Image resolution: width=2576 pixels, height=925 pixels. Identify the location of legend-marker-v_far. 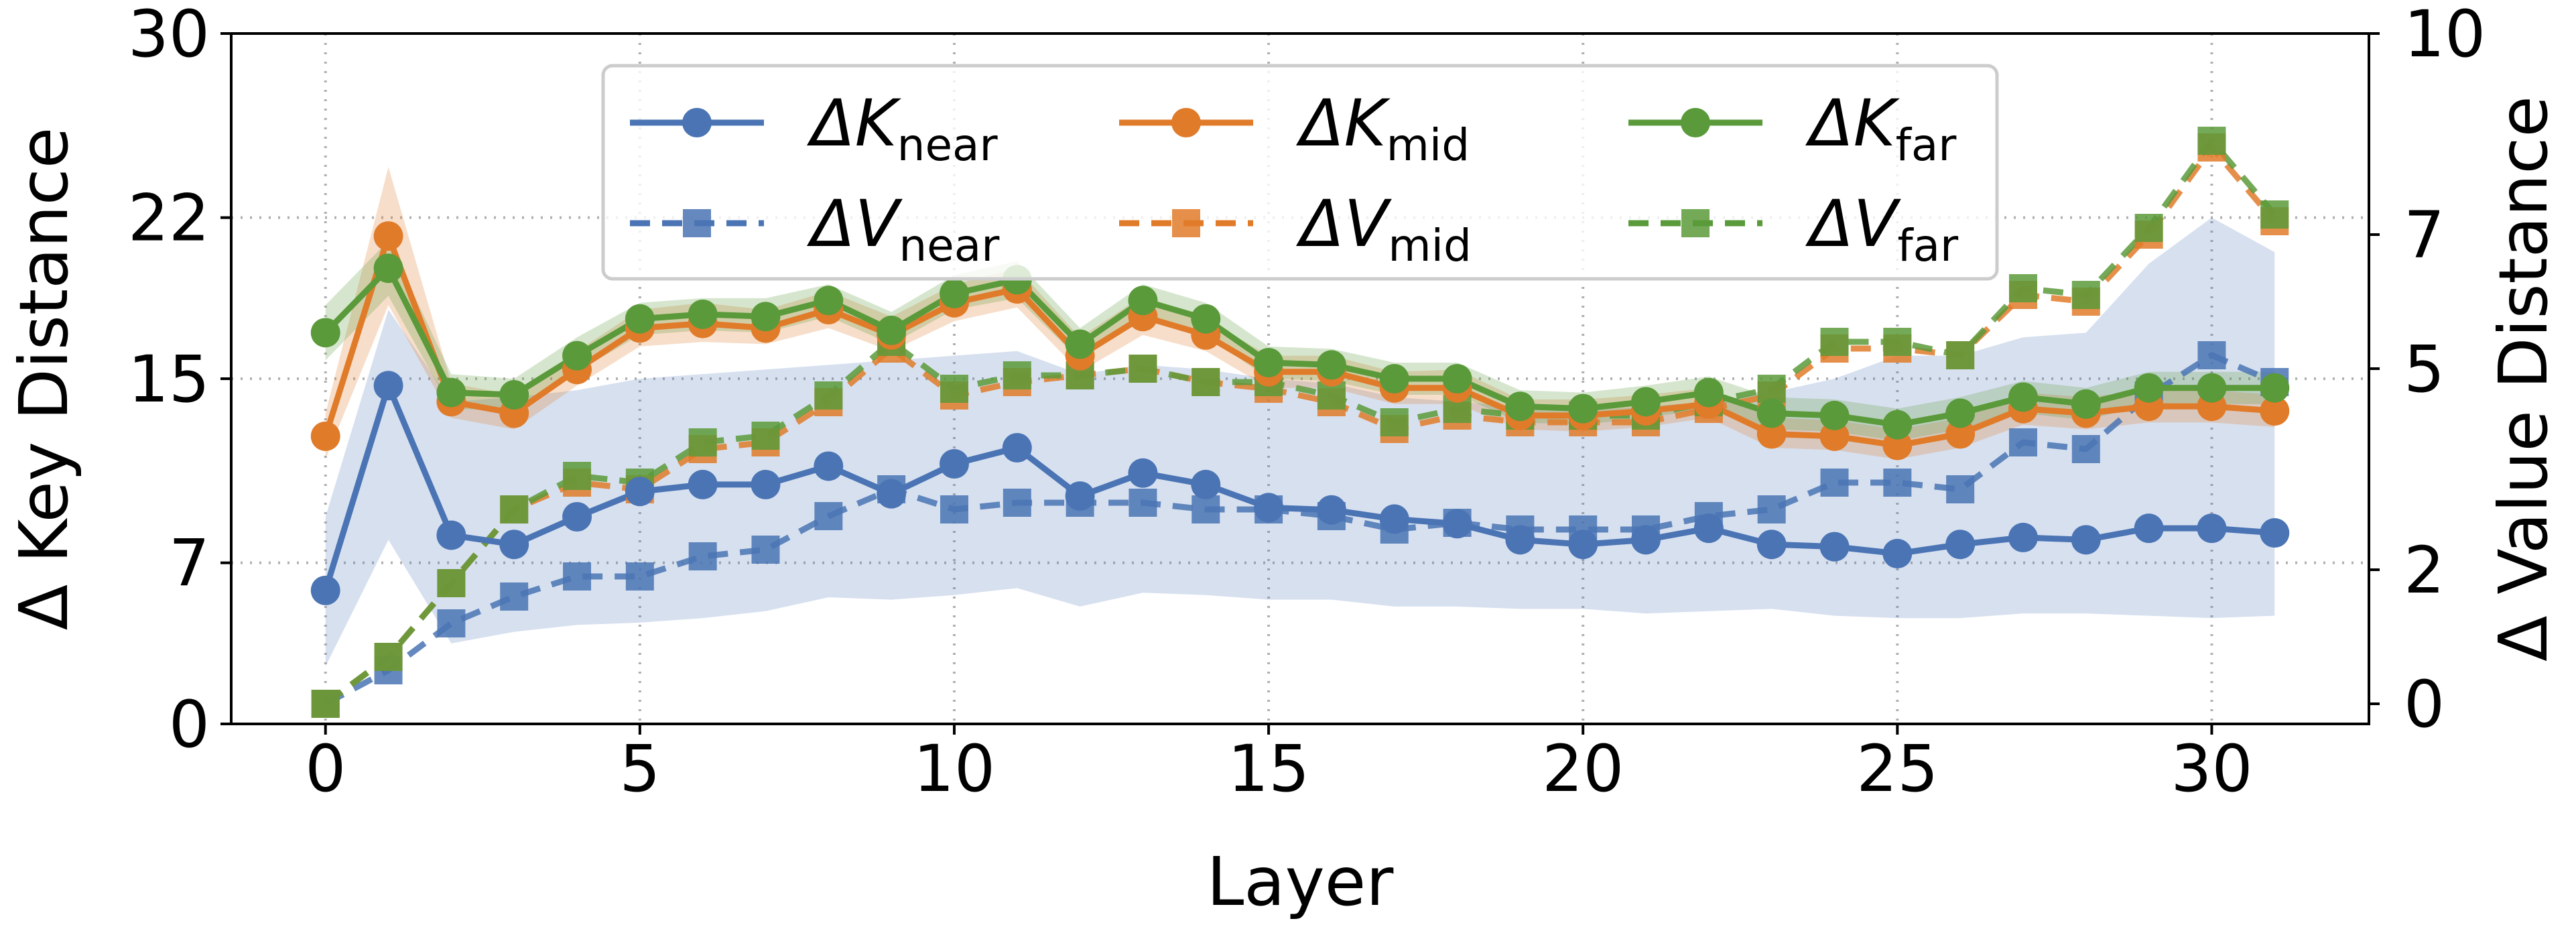
(1695, 223).